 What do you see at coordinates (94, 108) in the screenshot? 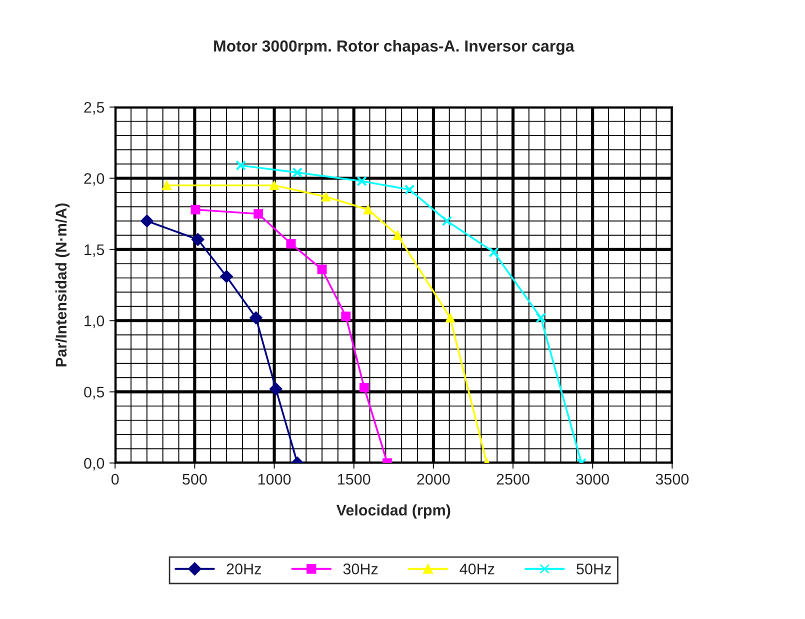
I see `y-tick-label: 2,5` at bounding box center [94, 108].